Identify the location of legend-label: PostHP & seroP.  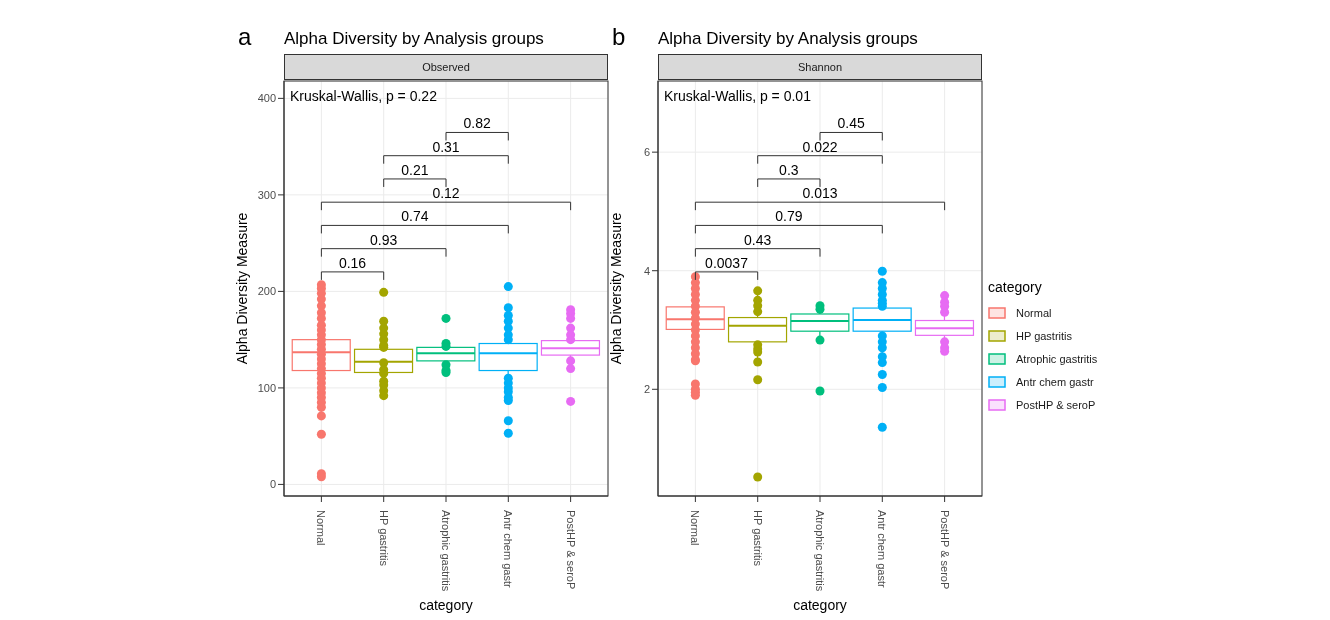
(1056, 405).